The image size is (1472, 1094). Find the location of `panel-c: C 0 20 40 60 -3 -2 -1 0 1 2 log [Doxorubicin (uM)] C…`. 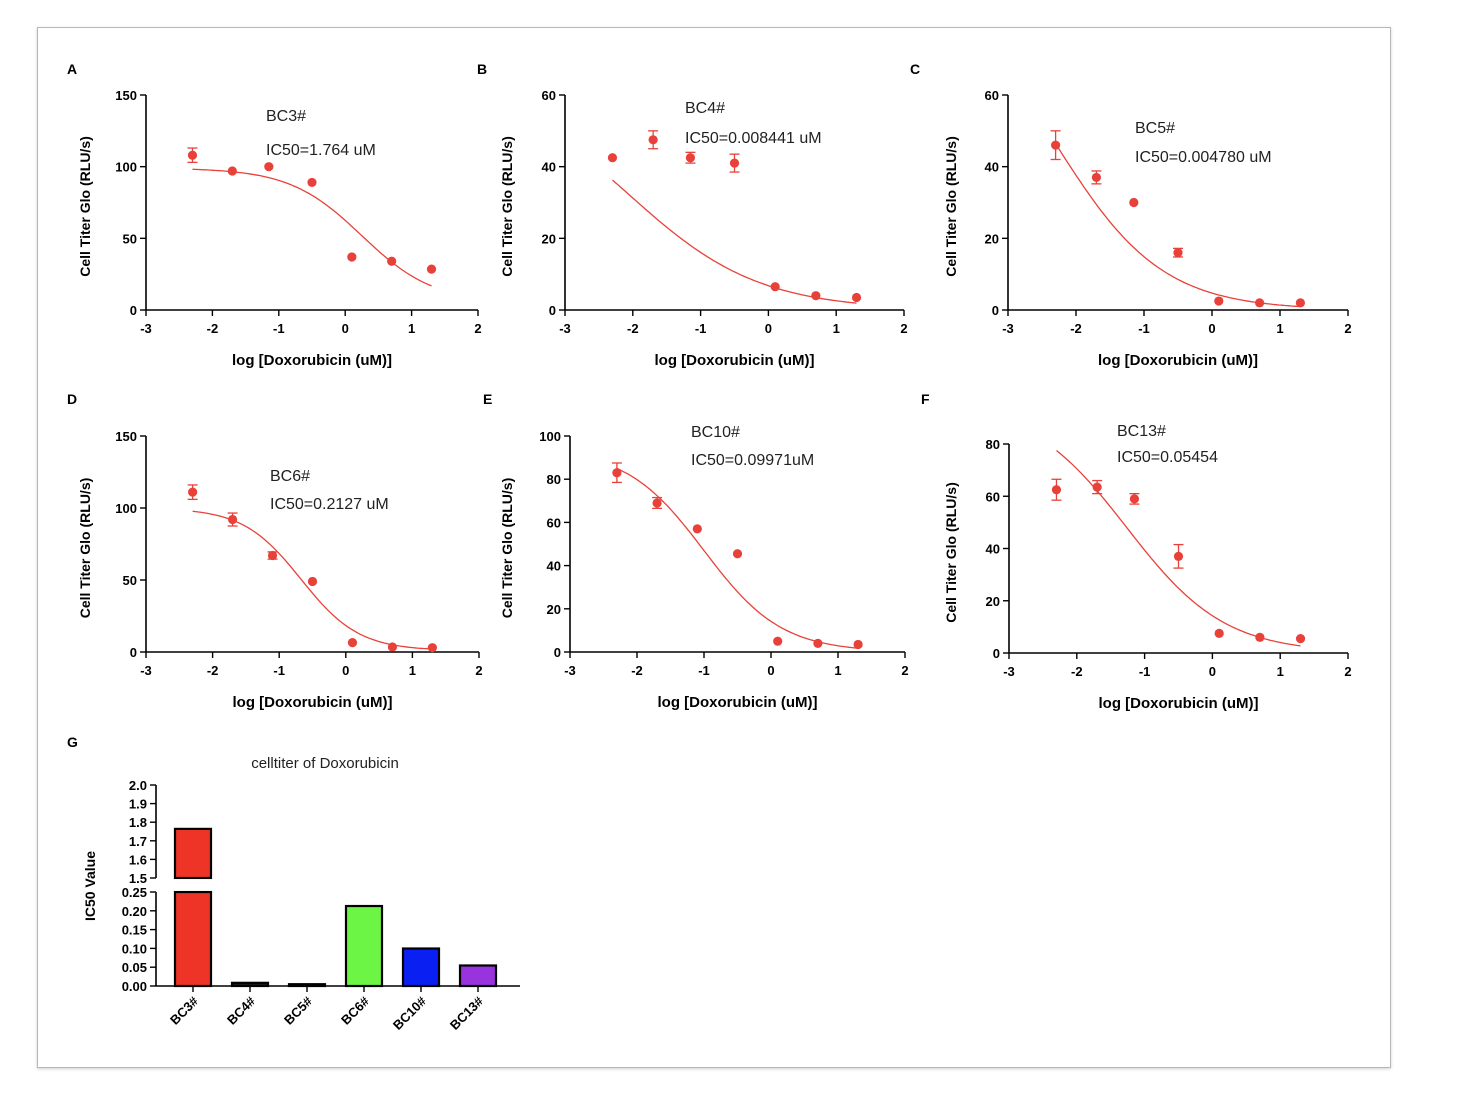

panel-c: C 0 20 40 60 -3 -2 -1 0 1 2 log [Doxorubicin (uM)] C… is located at coordinates (1131, 215).